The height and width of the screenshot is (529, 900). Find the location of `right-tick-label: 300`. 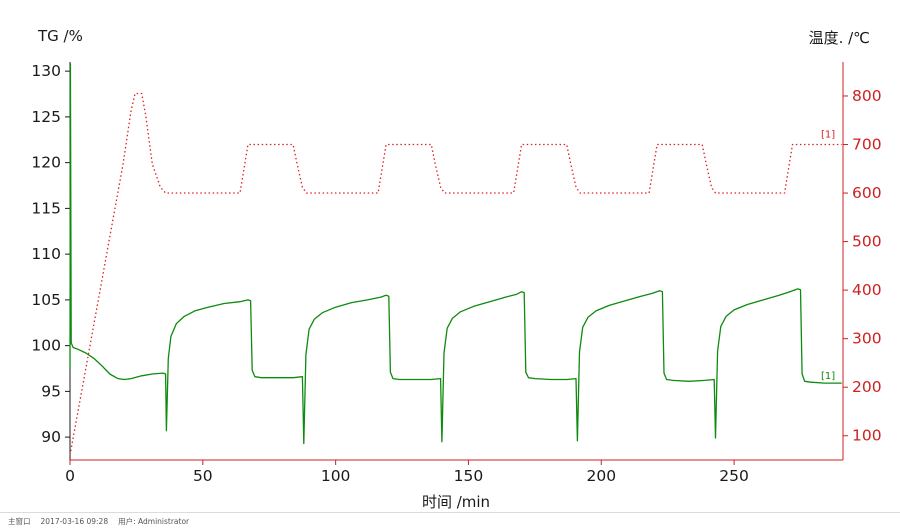

right-tick-label: 300 is located at coordinates (867, 339).